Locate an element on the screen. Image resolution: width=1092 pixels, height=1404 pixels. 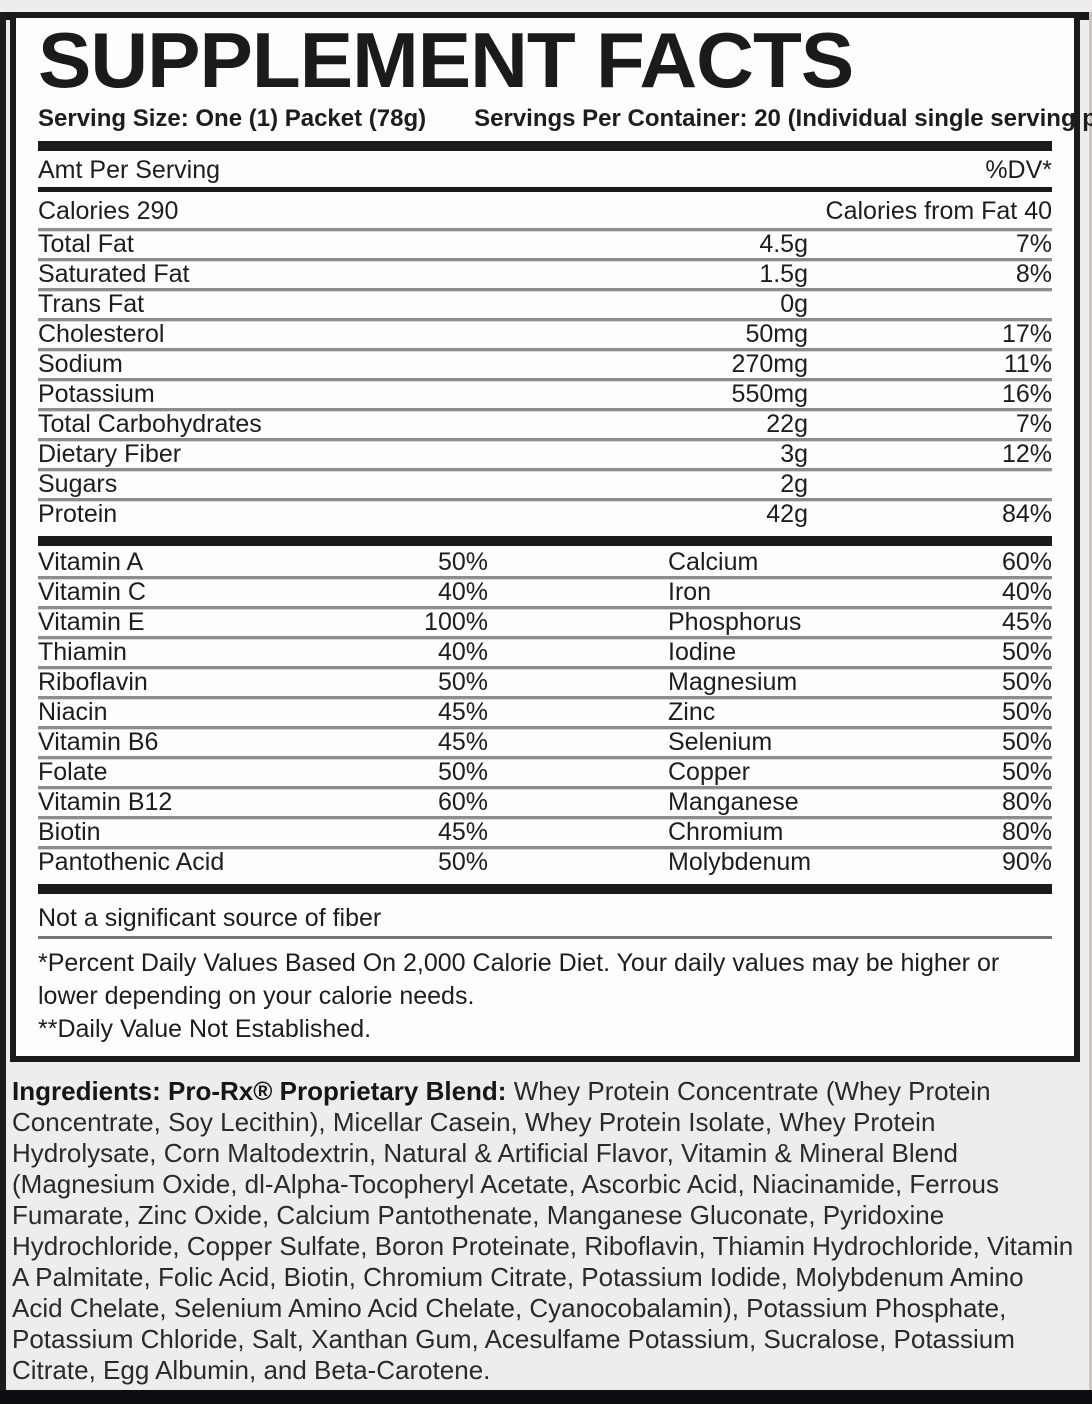
nutrient-amount: 50mg is located at coordinates (776, 334).